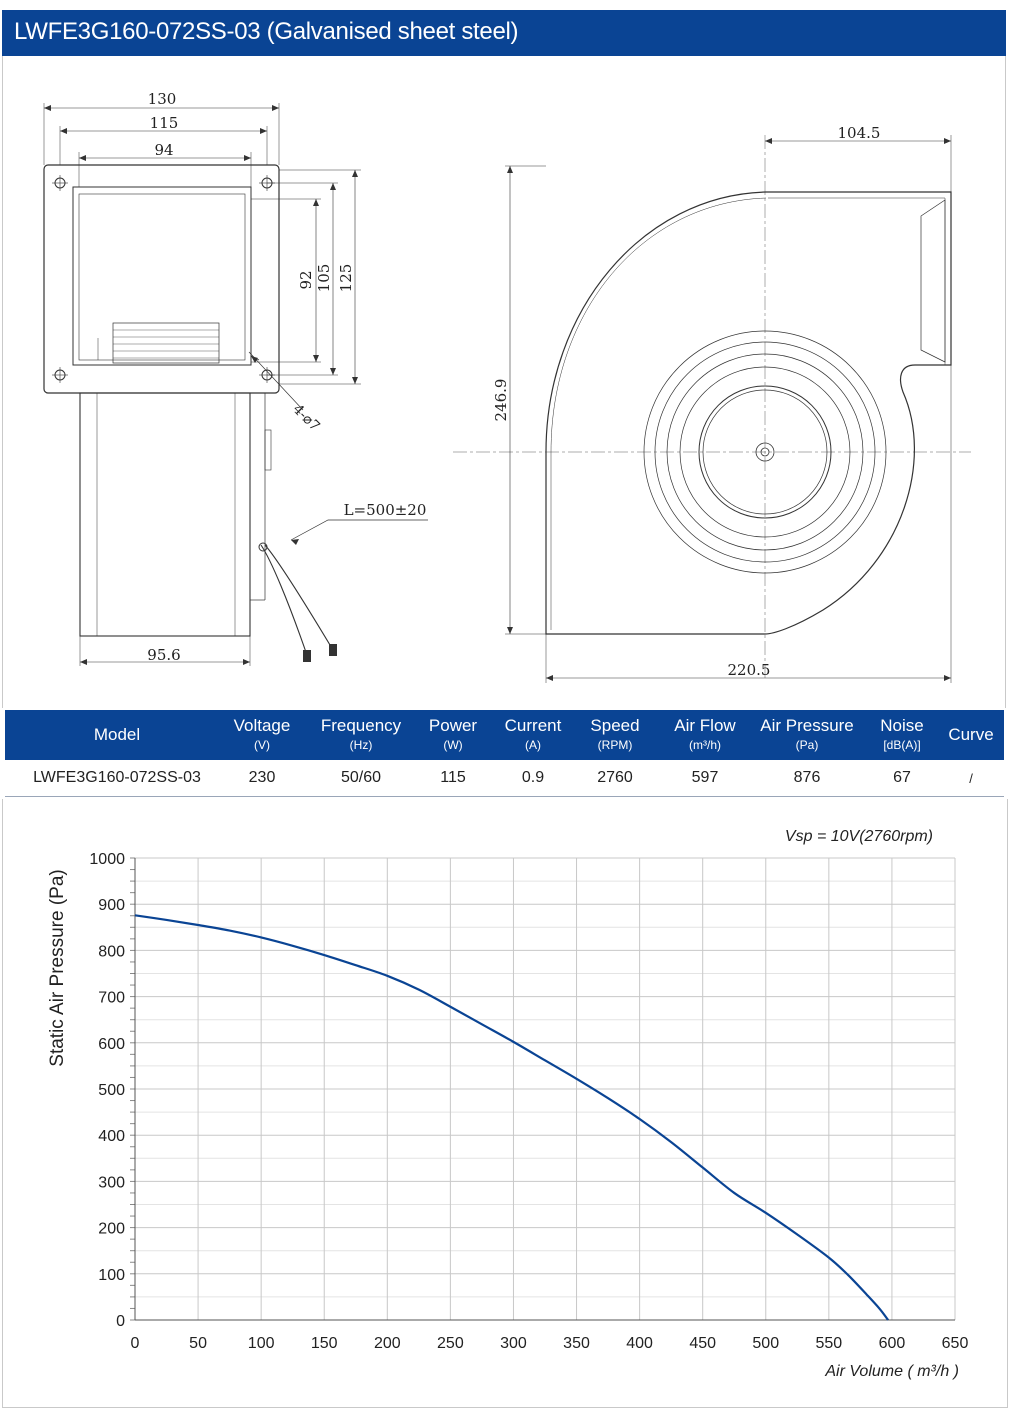  I want to click on x-tick-label: 250, so click(450, 1343).